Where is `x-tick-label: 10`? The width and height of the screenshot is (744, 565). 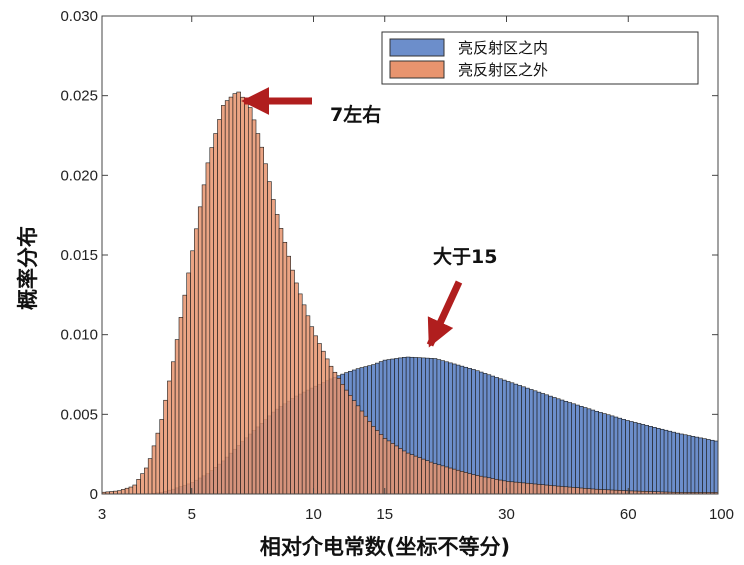 x-tick-label: 10 is located at coordinates (313, 514).